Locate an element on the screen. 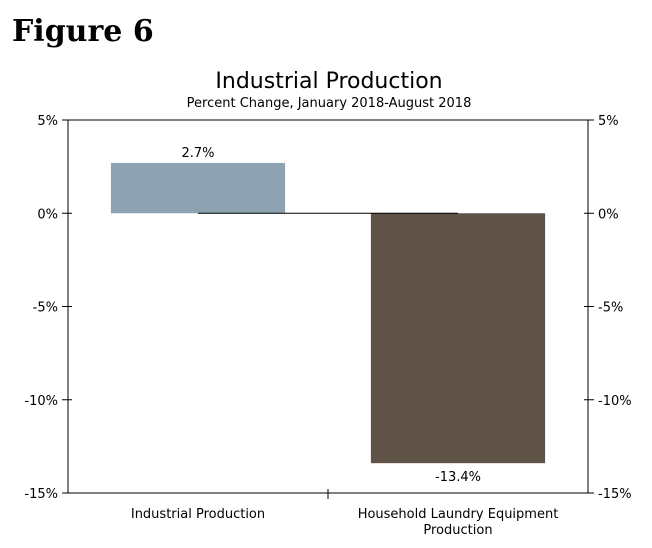  y-tick-label-left: -15% is located at coordinates (41, 494).